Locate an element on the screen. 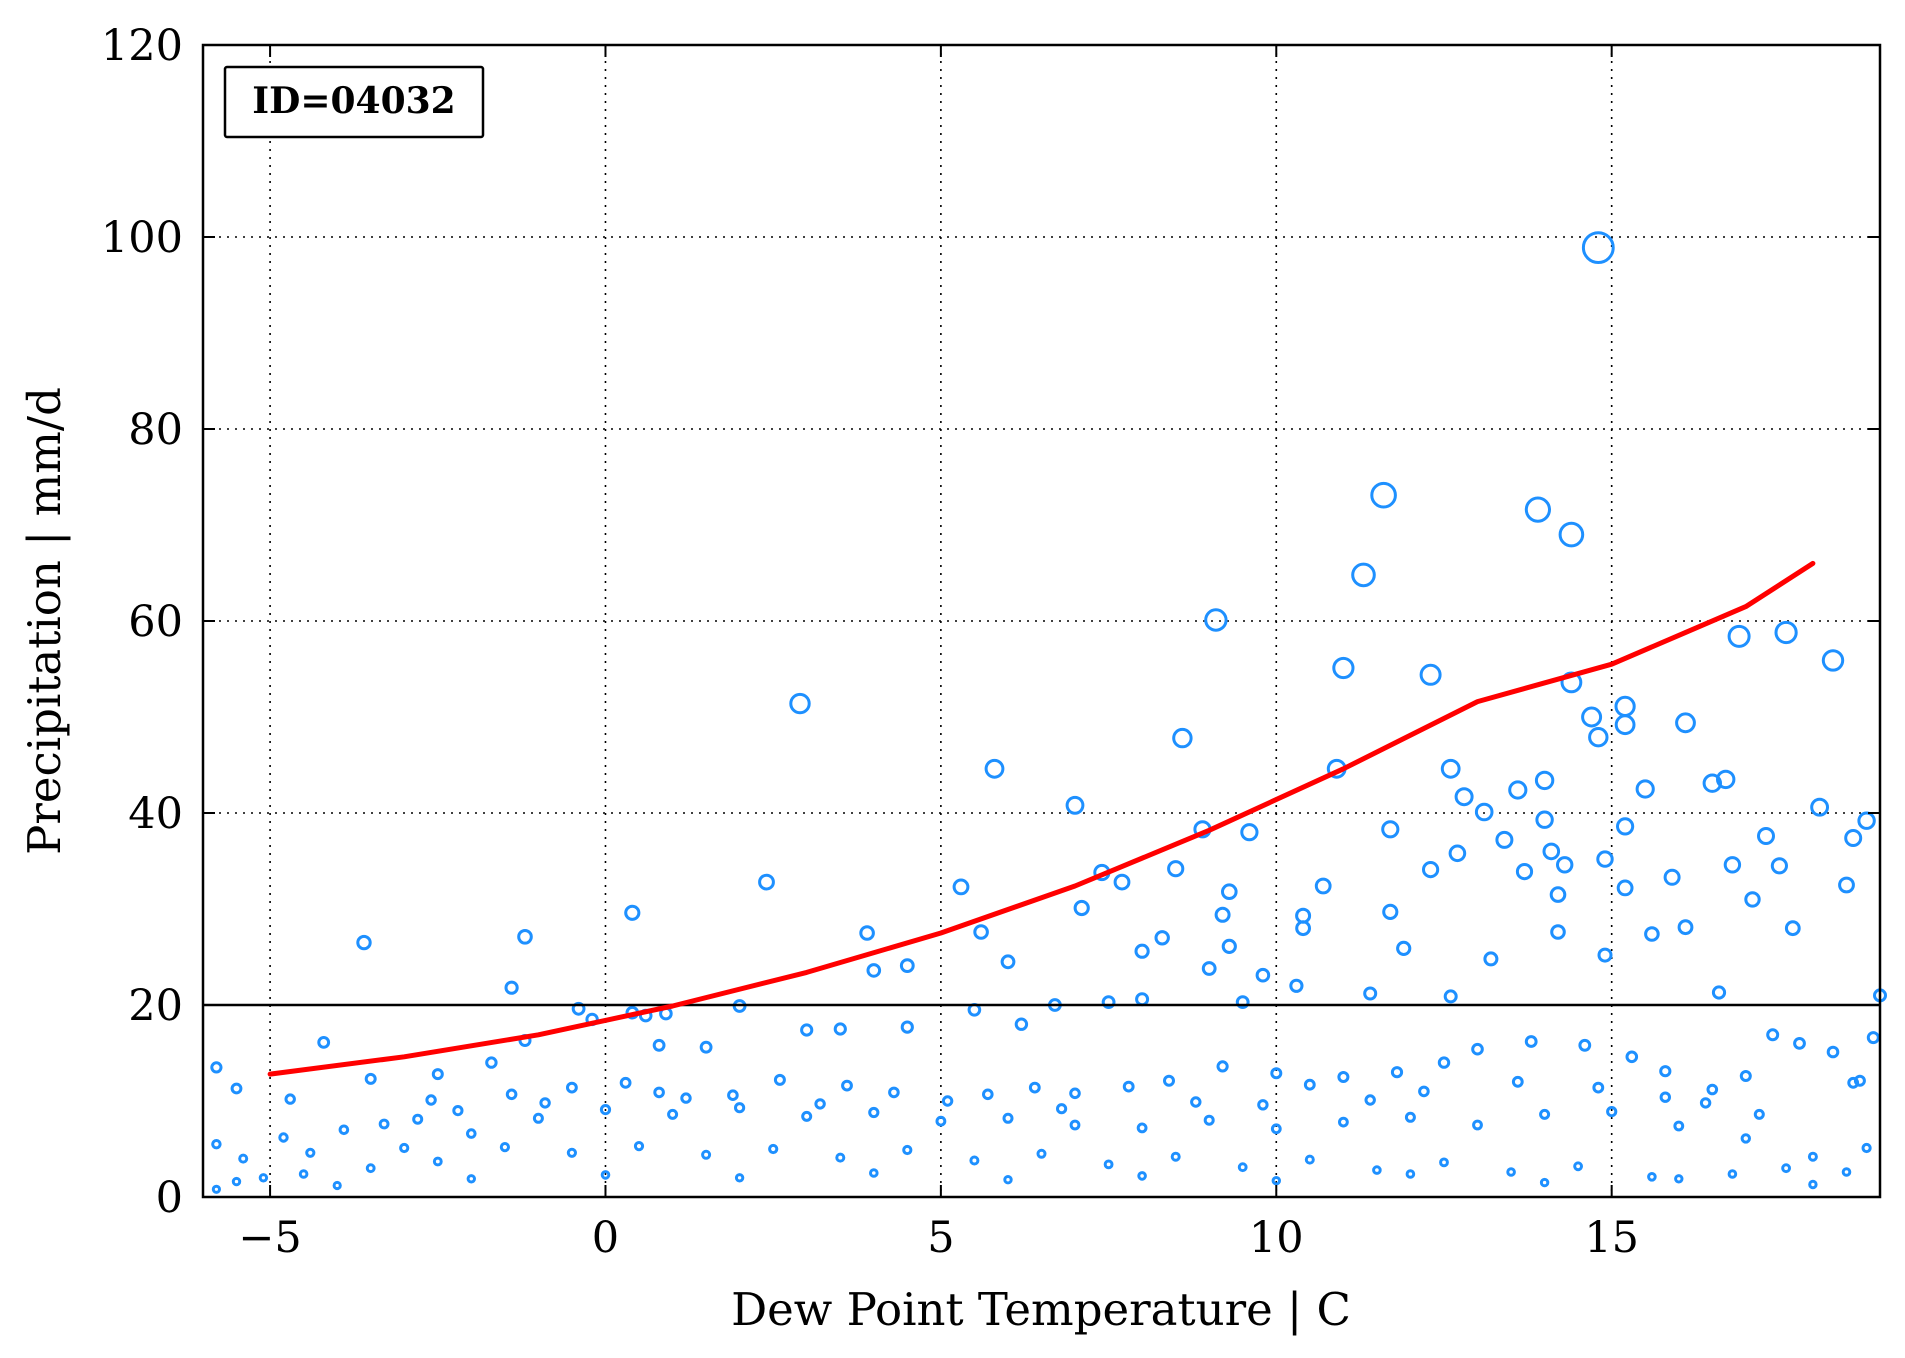  x-tick-labels: −5 0 5 10 15 is located at coordinates (938, 1238).